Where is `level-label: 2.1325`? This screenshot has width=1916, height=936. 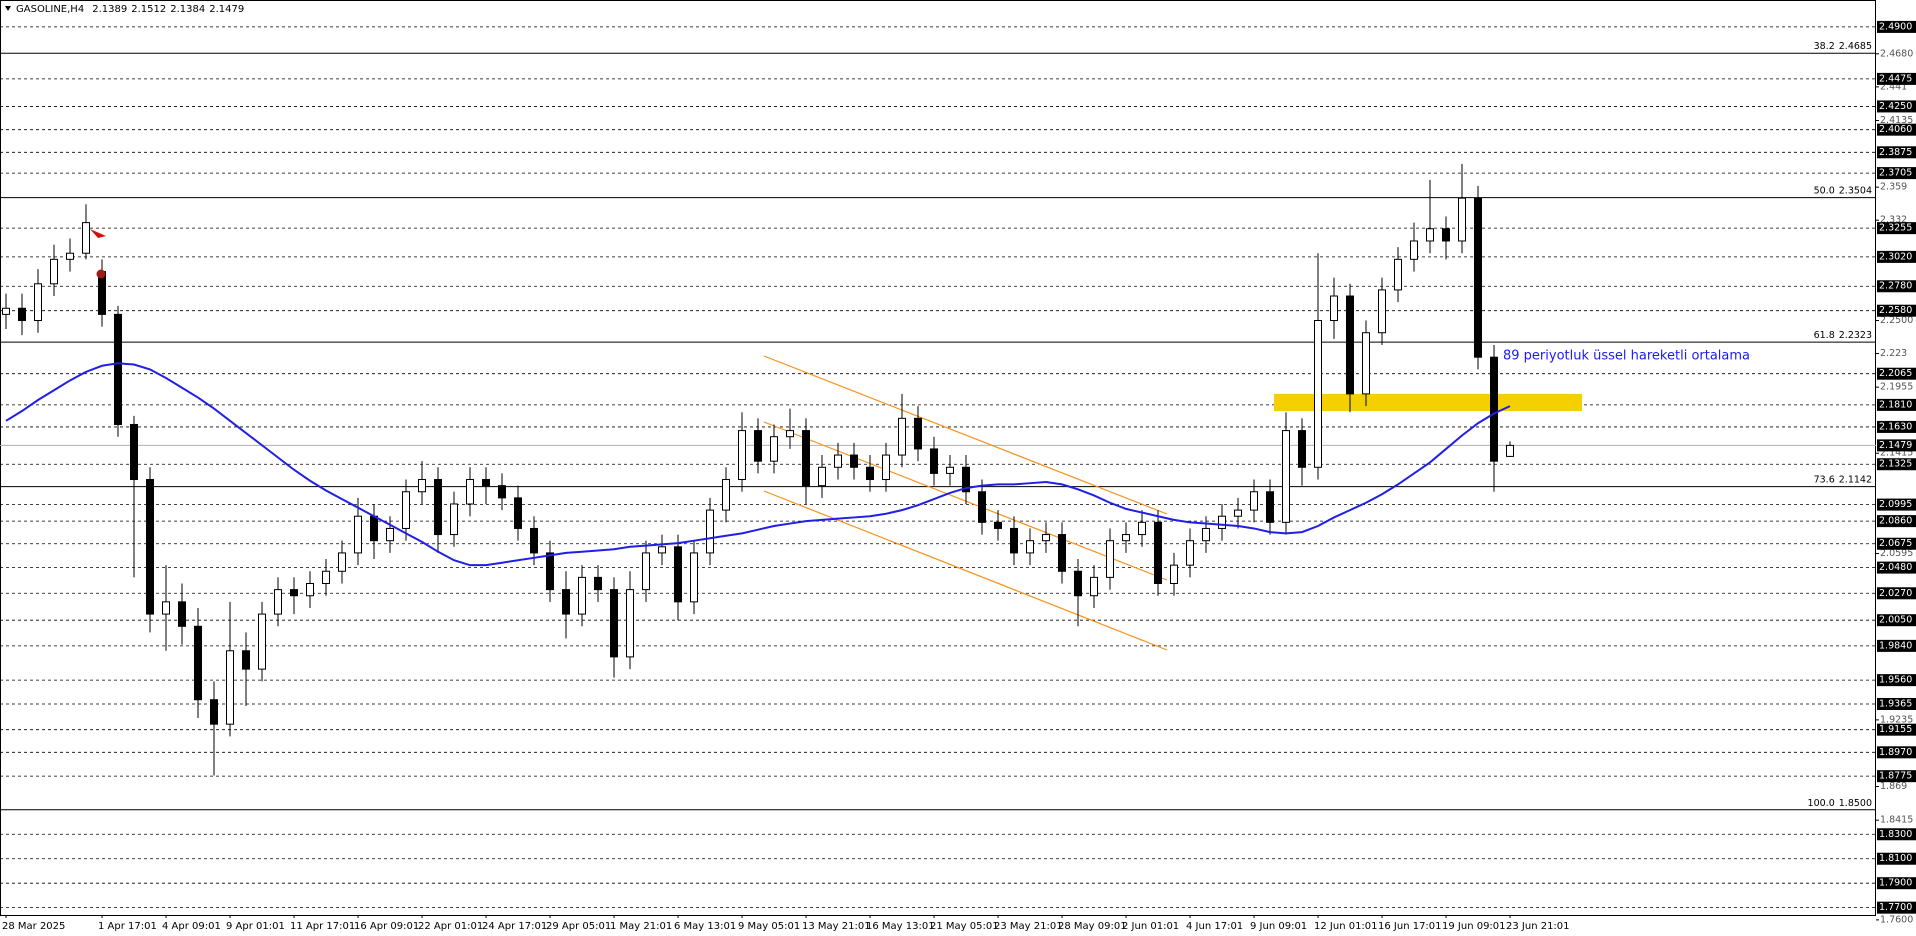 level-label: 2.1325 is located at coordinates (1895, 464).